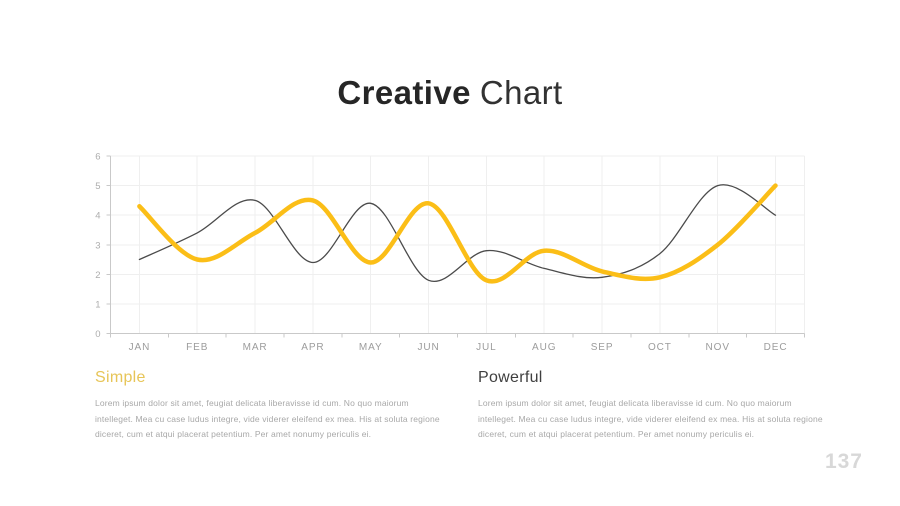 The width and height of the screenshot is (900, 506). Describe the element at coordinates (428, 347) in the screenshot. I see `svg-text: JUN` at that location.